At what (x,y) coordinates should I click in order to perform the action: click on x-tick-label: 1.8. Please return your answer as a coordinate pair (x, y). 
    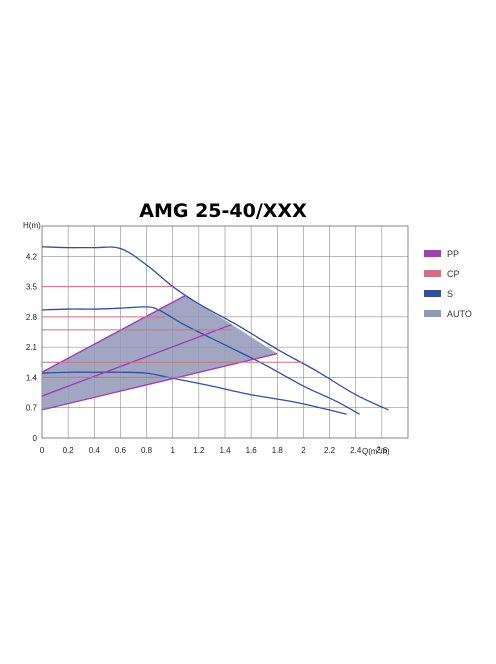
    Looking at the image, I should click on (278, 450).